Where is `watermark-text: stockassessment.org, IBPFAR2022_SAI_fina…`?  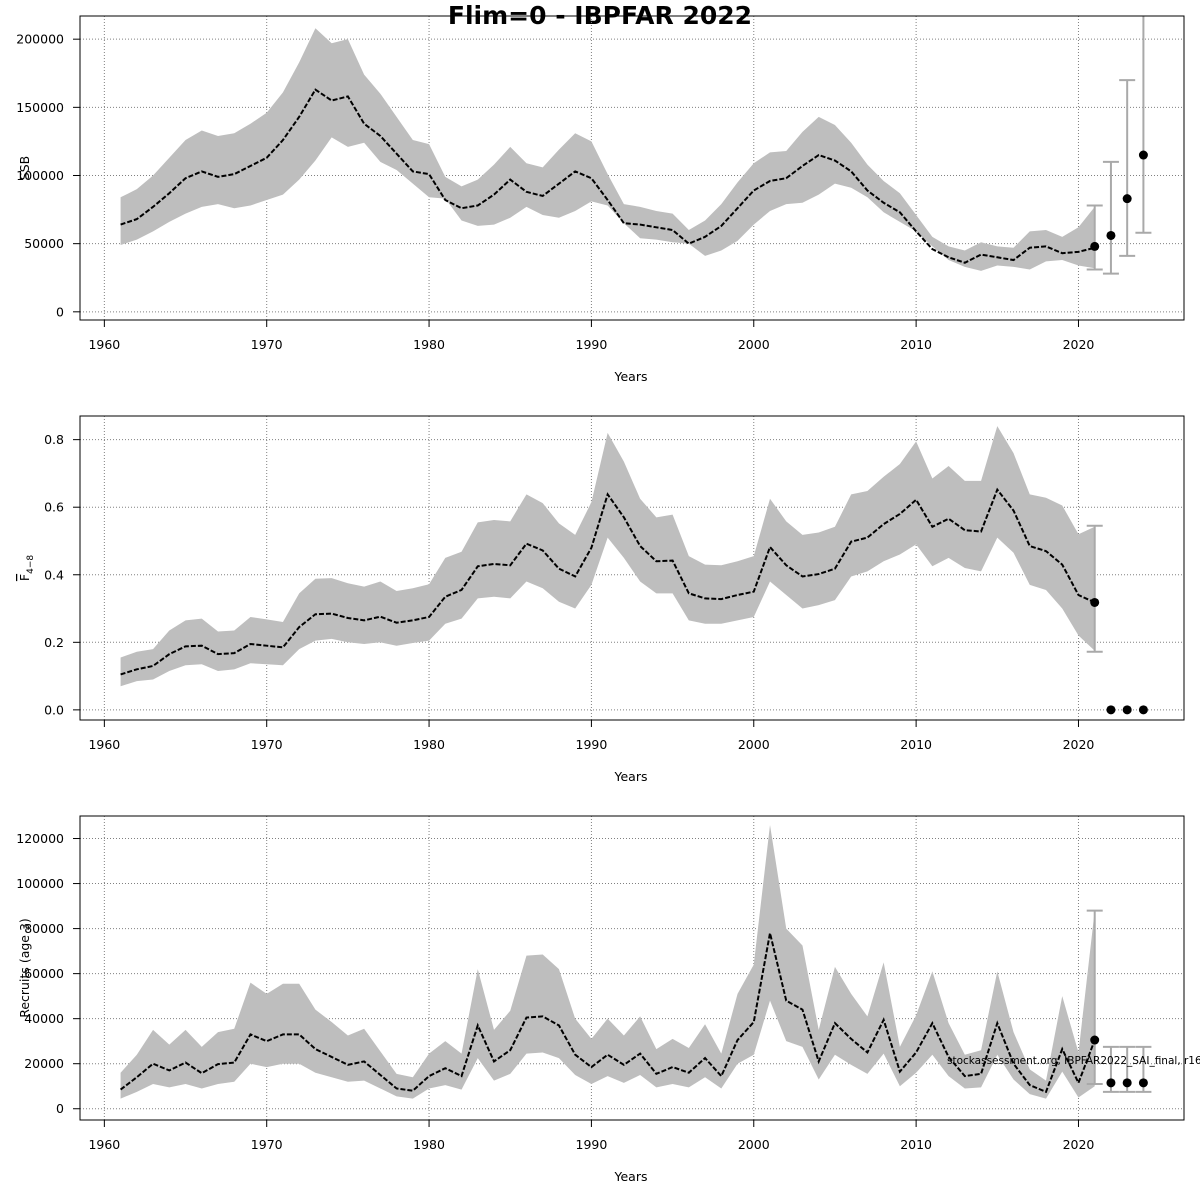
watermark-text: stockassessment.org, IBPFAR2022_SAI_fina… is located at coordinates (1073, 1061).